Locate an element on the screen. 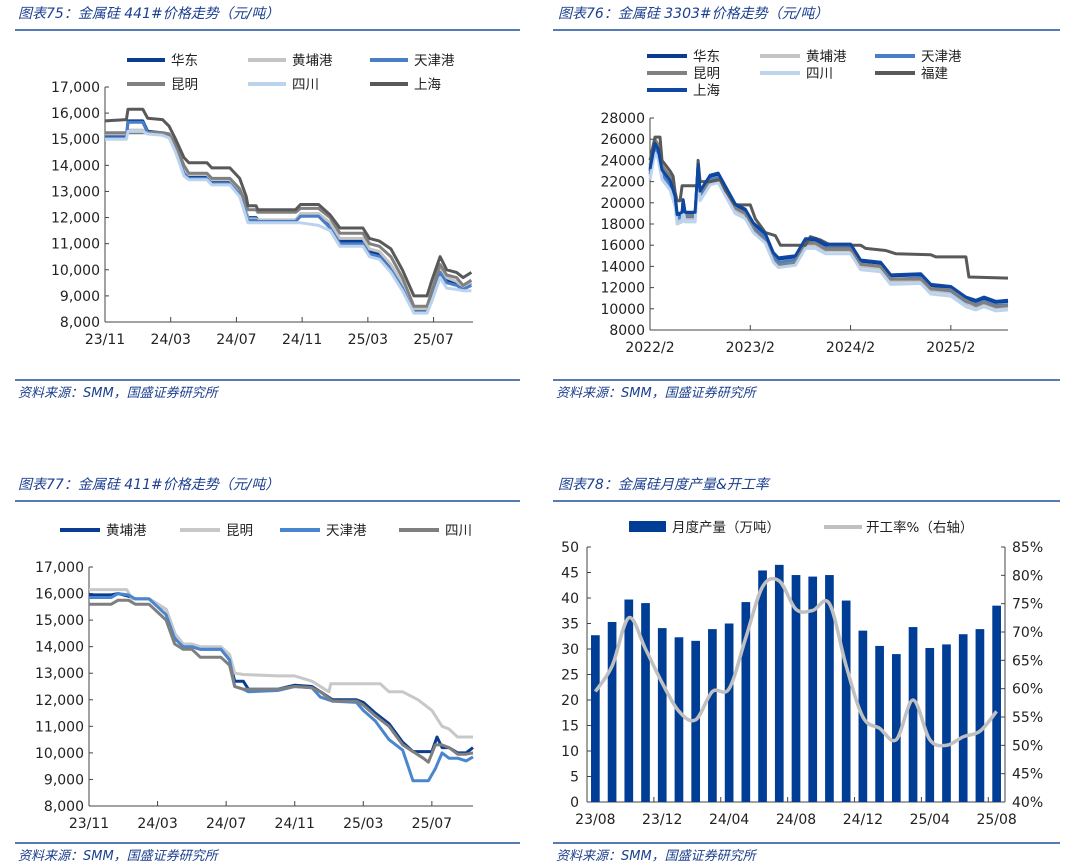  utilization-rate-line is located at coordinates (795, 662).